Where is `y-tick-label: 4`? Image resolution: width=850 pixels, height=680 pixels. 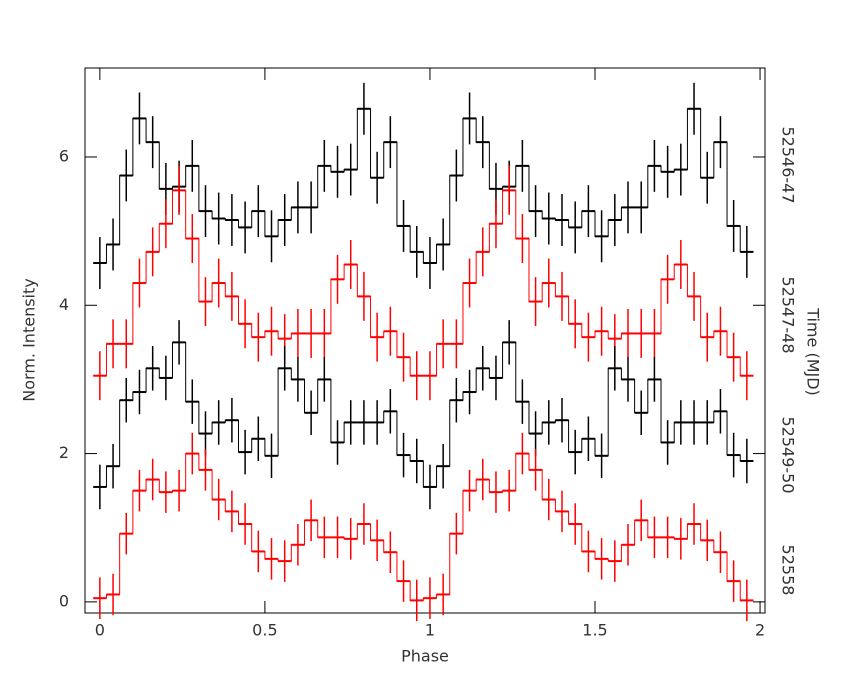 y-tick-label: 4 is located at coordinates (64, 304).